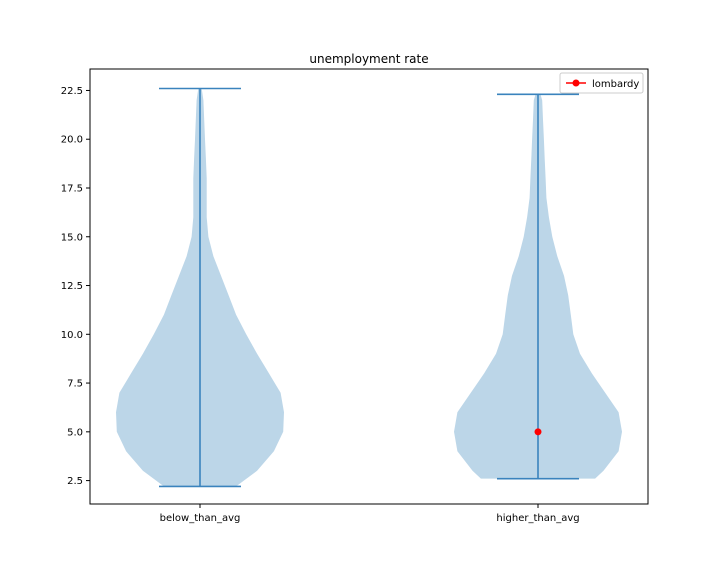 The width and height of the screenshot is (720, 576). I want to click on legend-box, so click(601, 83).